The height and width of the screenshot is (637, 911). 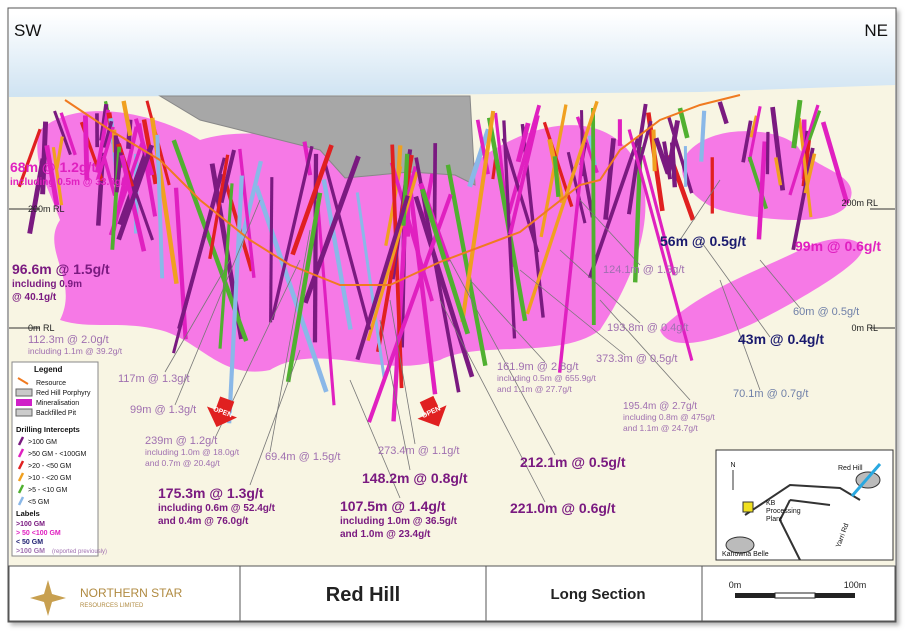 I want to click on intercept-detail: including 0.9m, so click(x=47, y=284).